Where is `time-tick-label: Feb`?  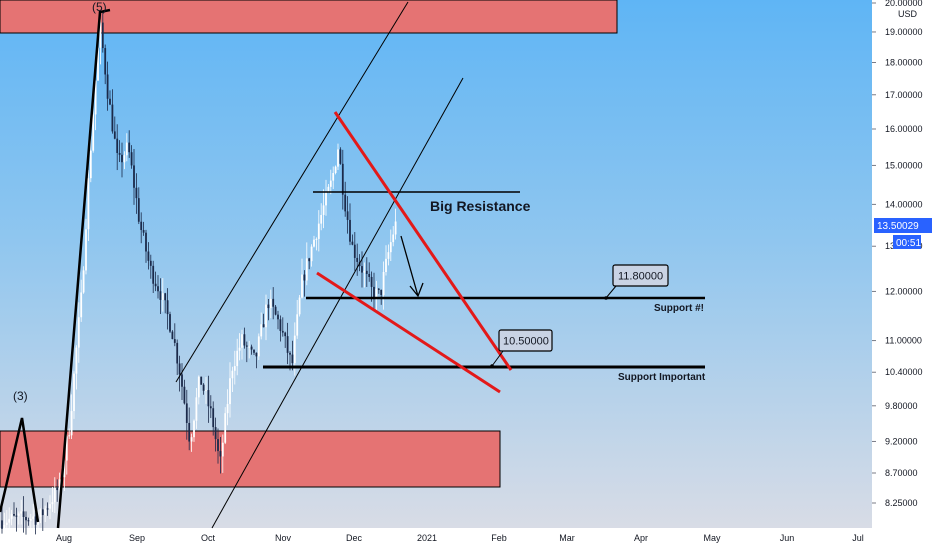
time-tick-label: Feb is located at coordinates (499, 538).